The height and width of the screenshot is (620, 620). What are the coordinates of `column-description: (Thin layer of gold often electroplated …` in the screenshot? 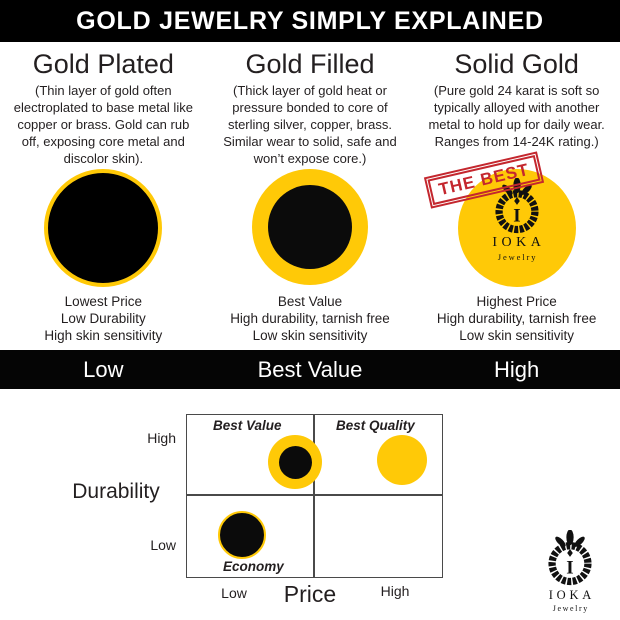 It's located at (103, 124).